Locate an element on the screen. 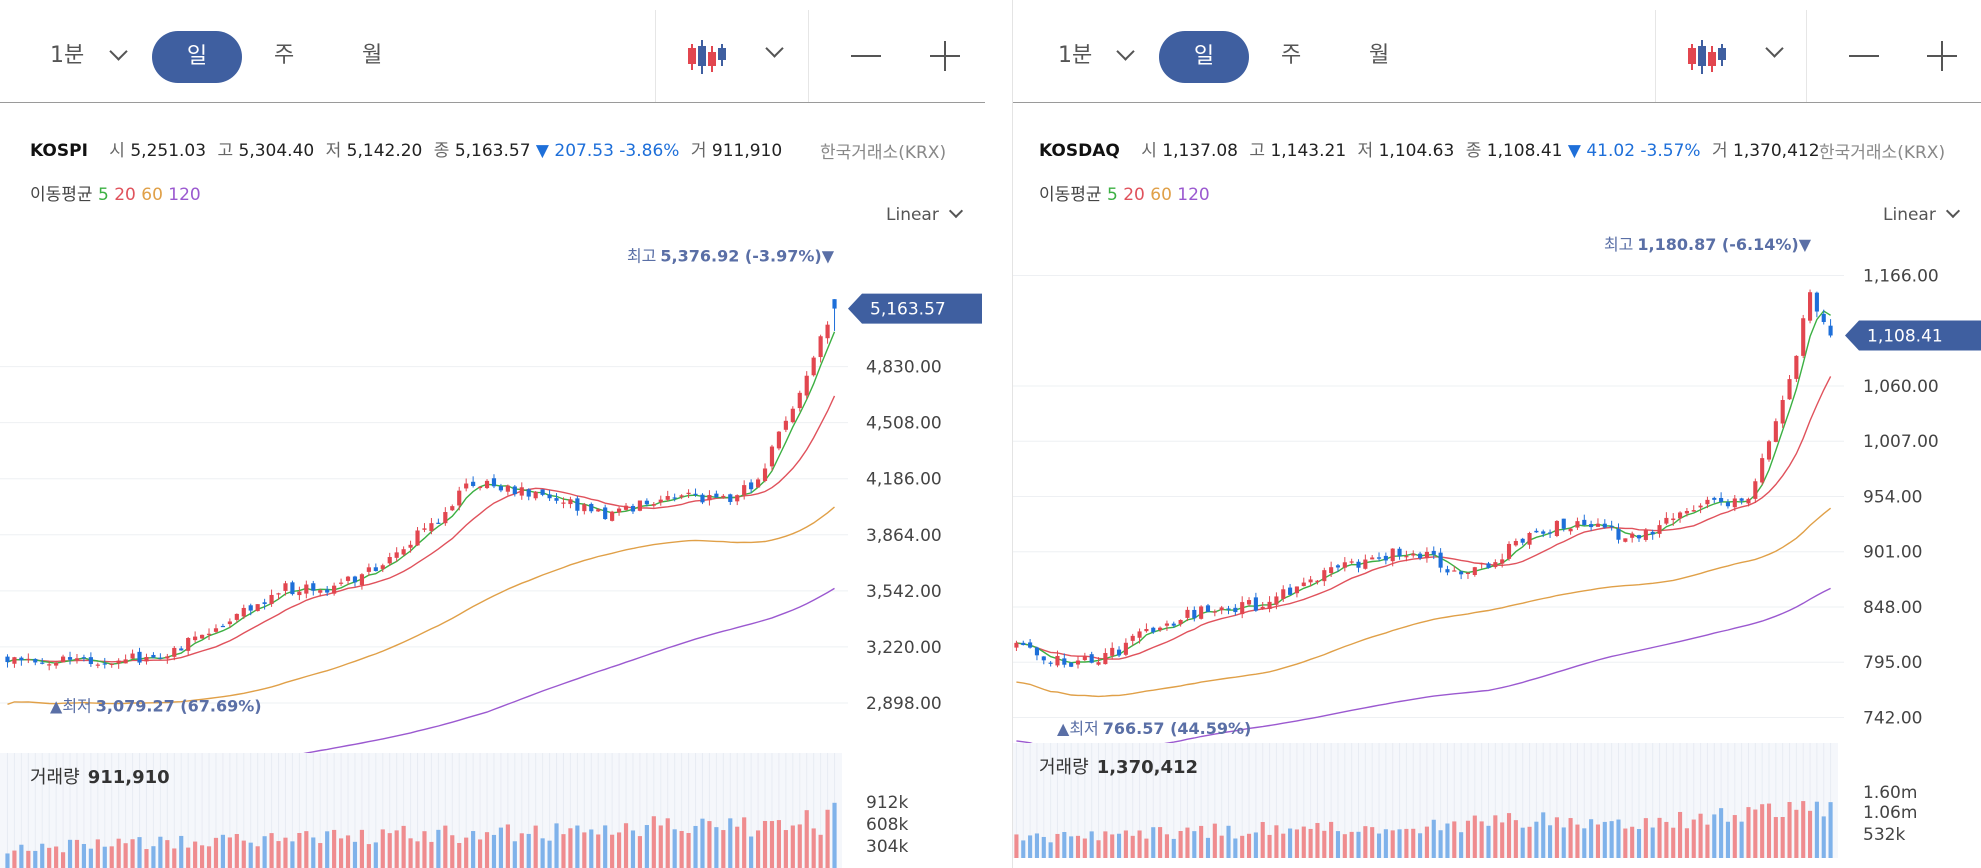  scale-select: Linear is located at coordinates (1921, 214).